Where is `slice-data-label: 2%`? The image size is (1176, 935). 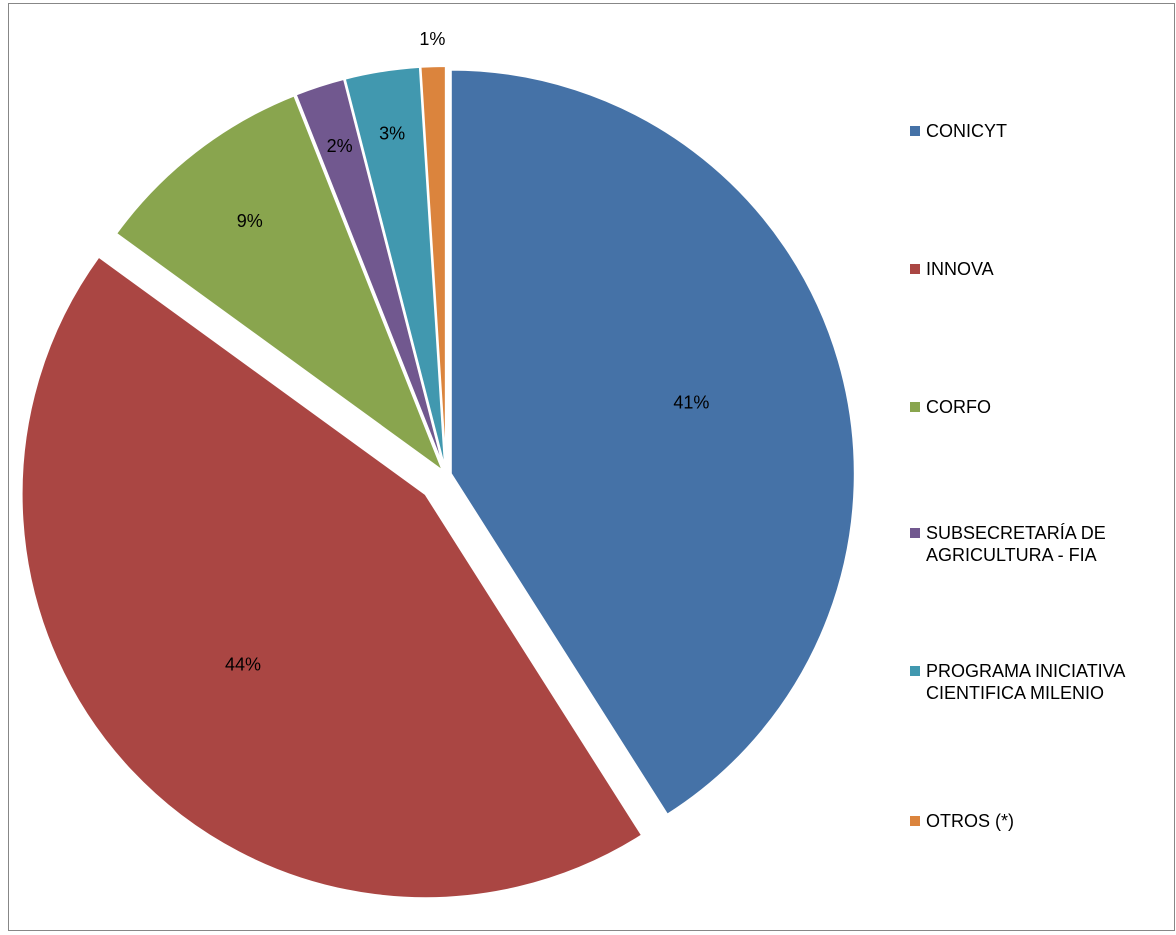 slice-data-label: 2% is located at coordinates (340, 146).